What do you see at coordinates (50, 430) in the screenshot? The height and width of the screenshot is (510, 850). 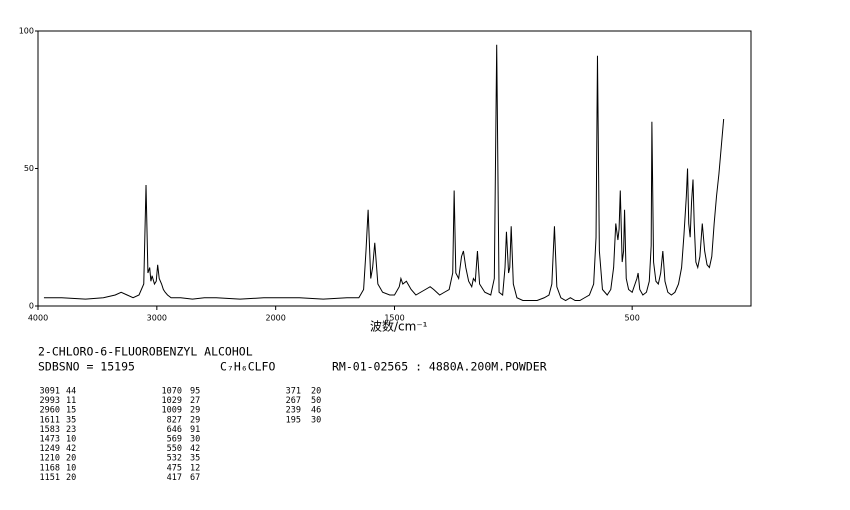 I see `peak-wavenumber: 1583` at bounding box center [50, 430].